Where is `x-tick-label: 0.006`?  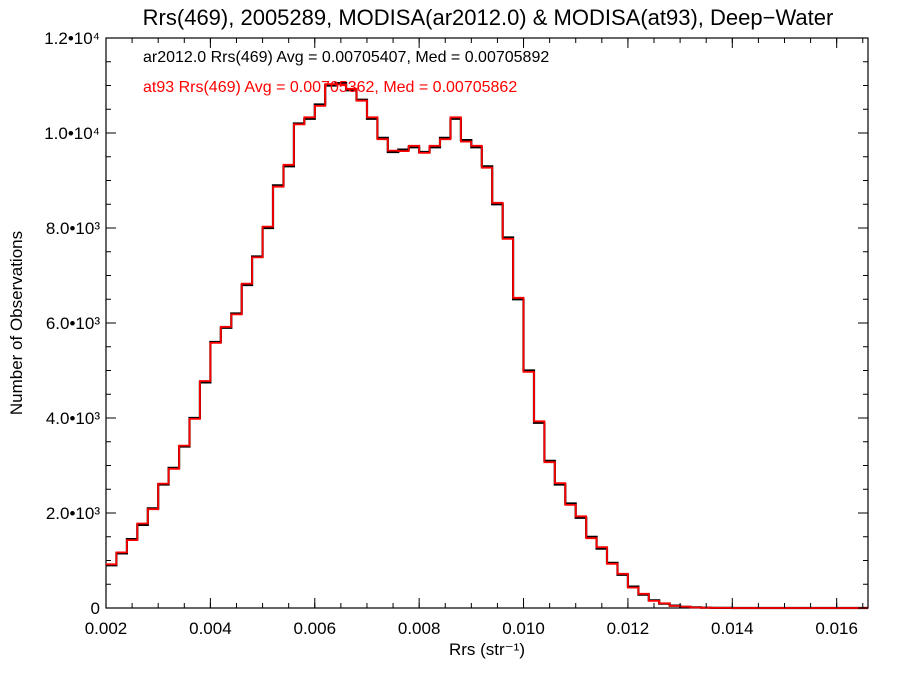 x-tick-label: 0.006 is located at coordinates (314, 628).